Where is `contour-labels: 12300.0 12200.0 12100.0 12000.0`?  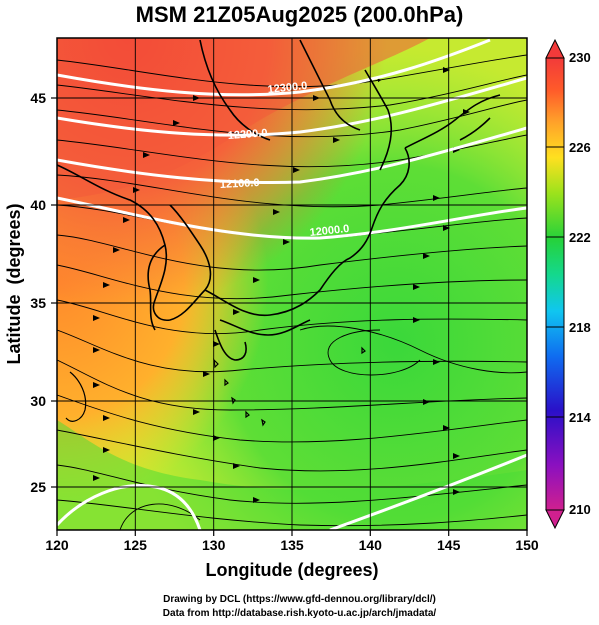
contour-labels: 12300.0 12200.0 12100.0 12000.0 is located at coordinates (285, 159).